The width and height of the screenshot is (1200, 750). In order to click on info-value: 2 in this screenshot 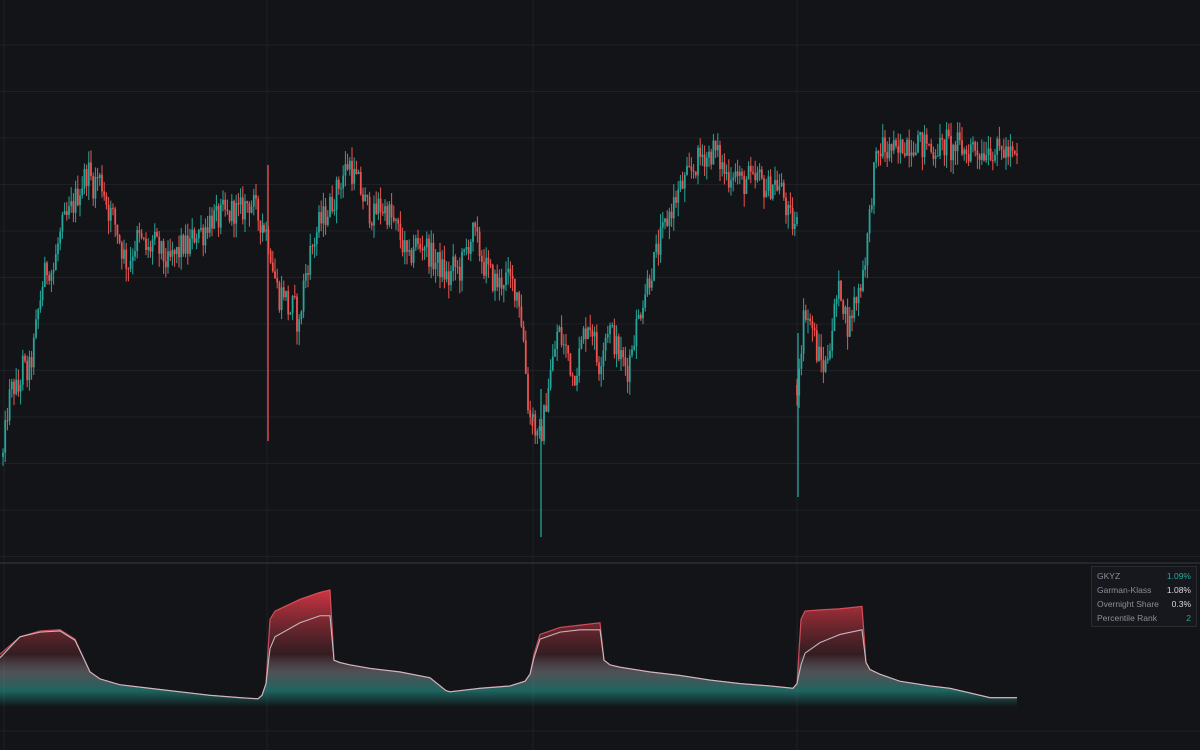, I will do `click(1188, 618)`.